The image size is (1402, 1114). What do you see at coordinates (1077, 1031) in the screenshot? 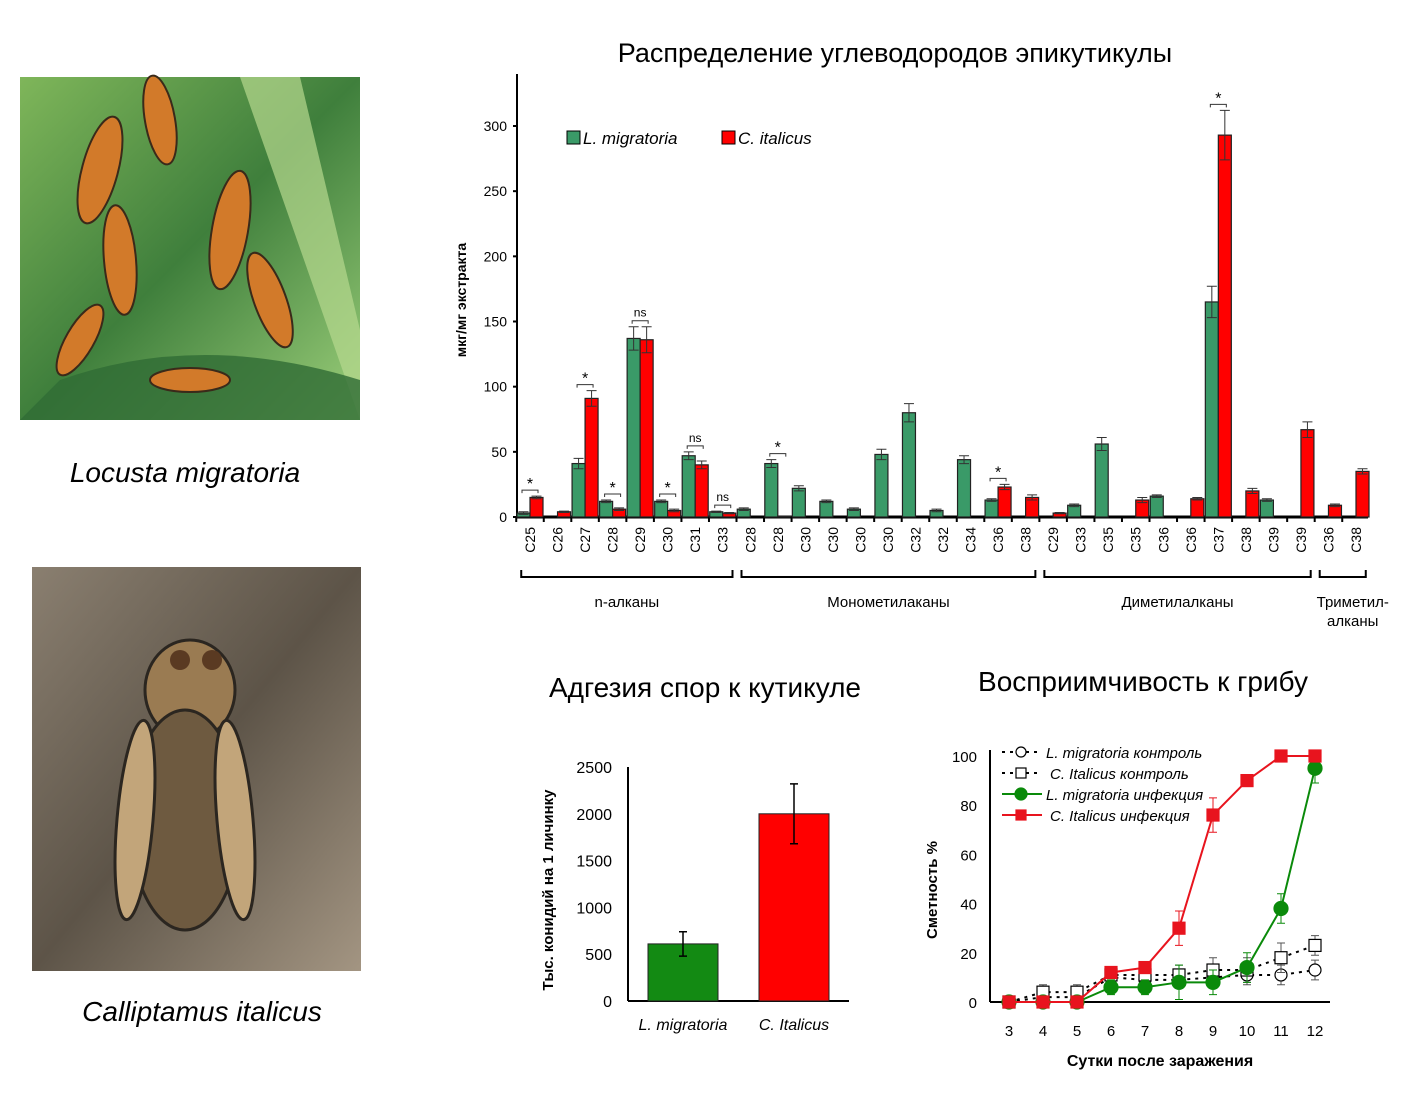
I see `x-tick-label: 5` at bounding box center [1077, 1031].